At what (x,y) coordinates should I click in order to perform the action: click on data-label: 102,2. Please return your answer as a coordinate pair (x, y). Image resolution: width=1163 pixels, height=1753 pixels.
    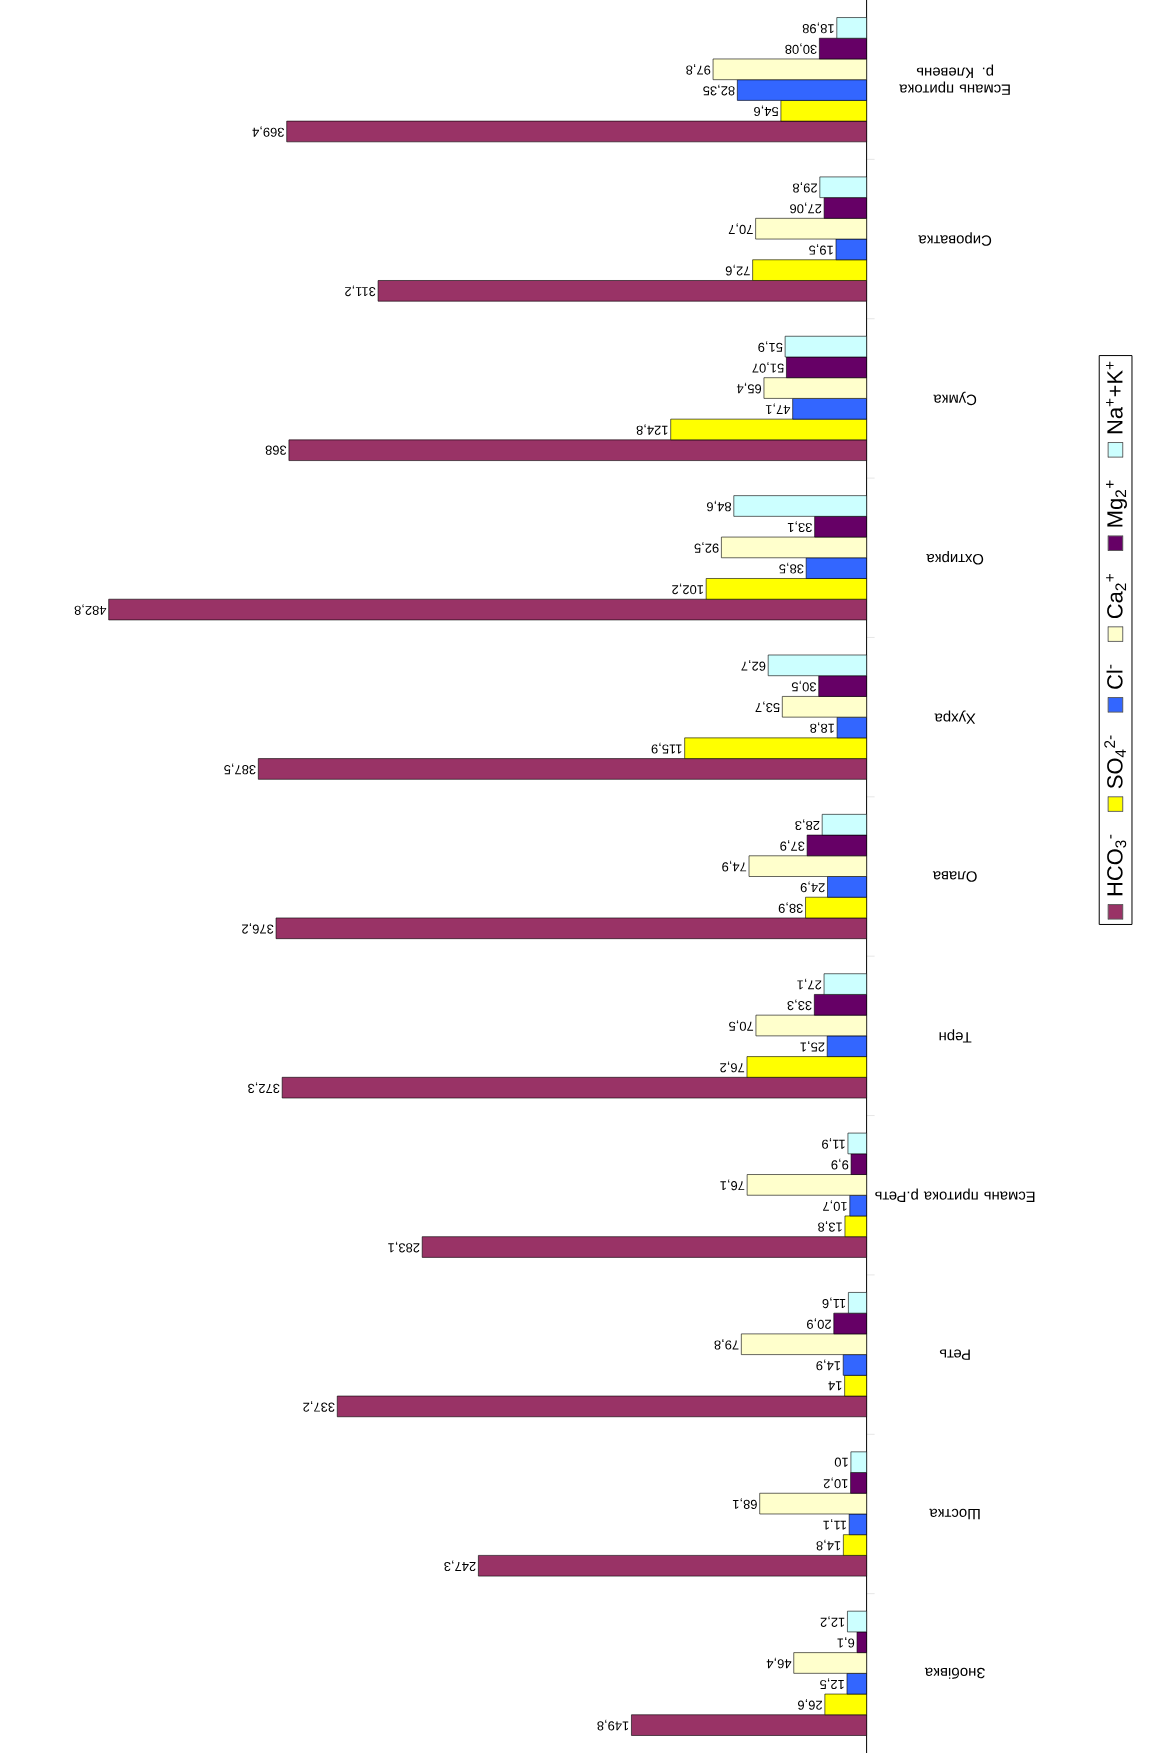
    Looking at the image, I should click on (688, 589).